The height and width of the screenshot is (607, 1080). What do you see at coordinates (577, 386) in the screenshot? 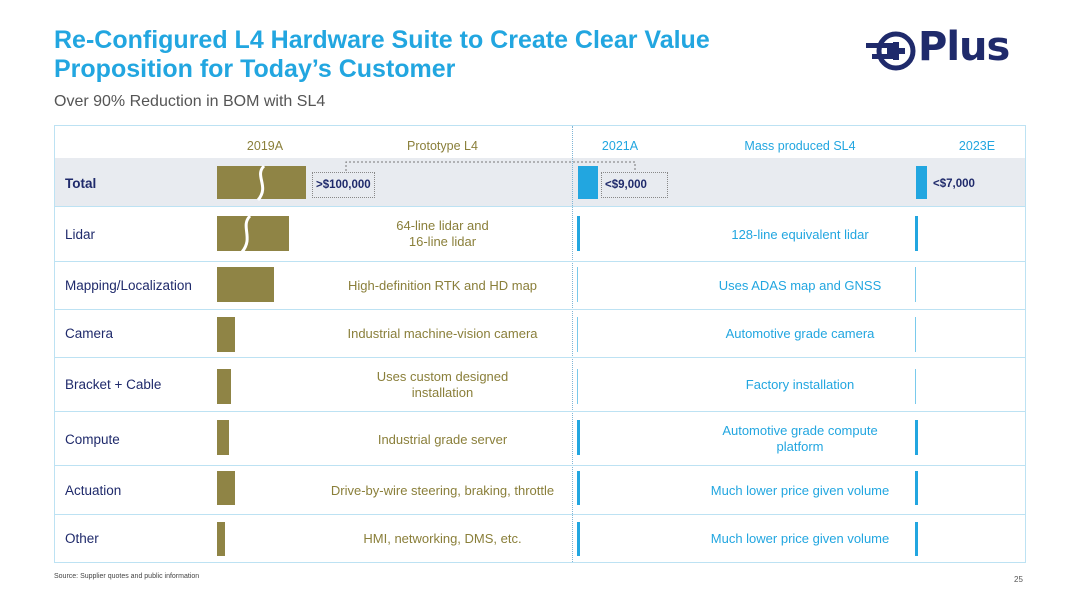
I see `bar-2021-bracket-cable` at bounding box center [577, 386].